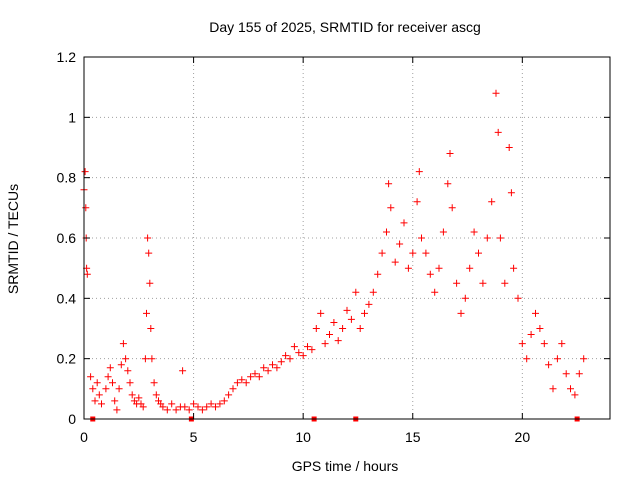  I want to click on x-tick-label: 5, so click(194, 437).